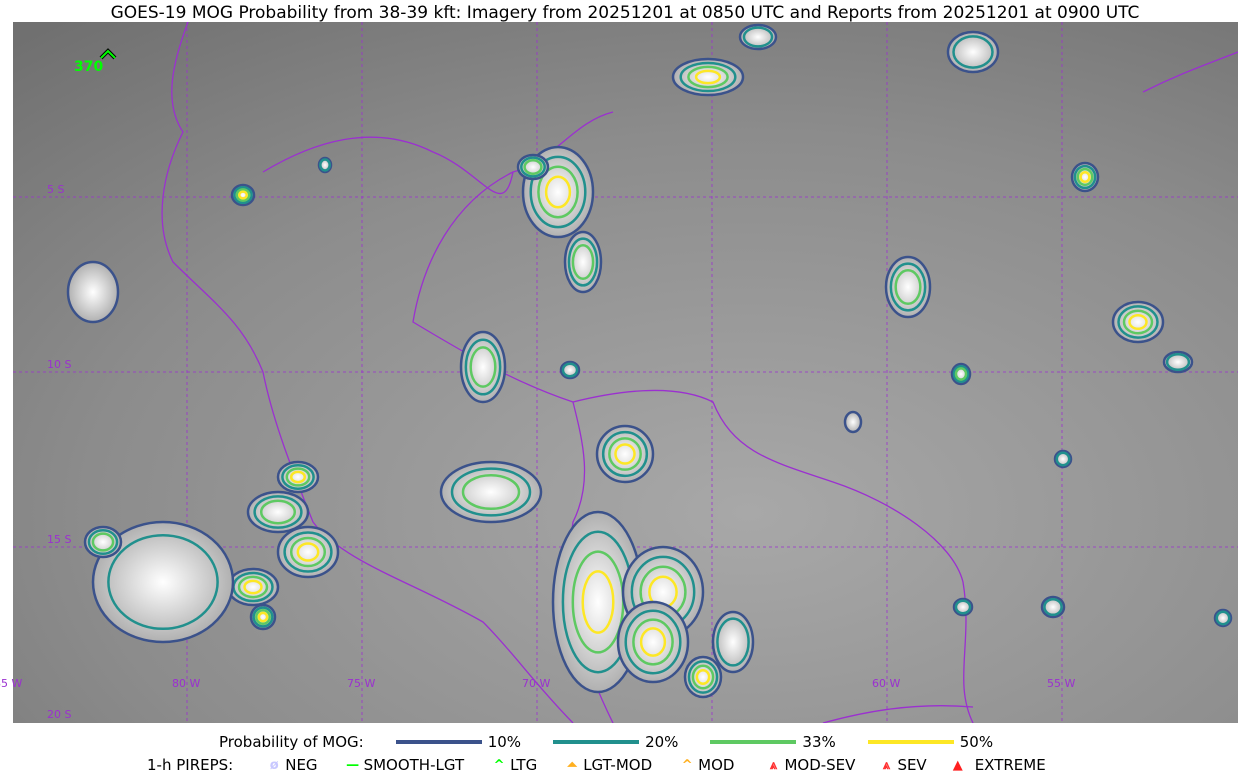  Describe the element at coordinates (59, 364) in the screenshot. I see `lat-label-10s: 10 S` at that location.